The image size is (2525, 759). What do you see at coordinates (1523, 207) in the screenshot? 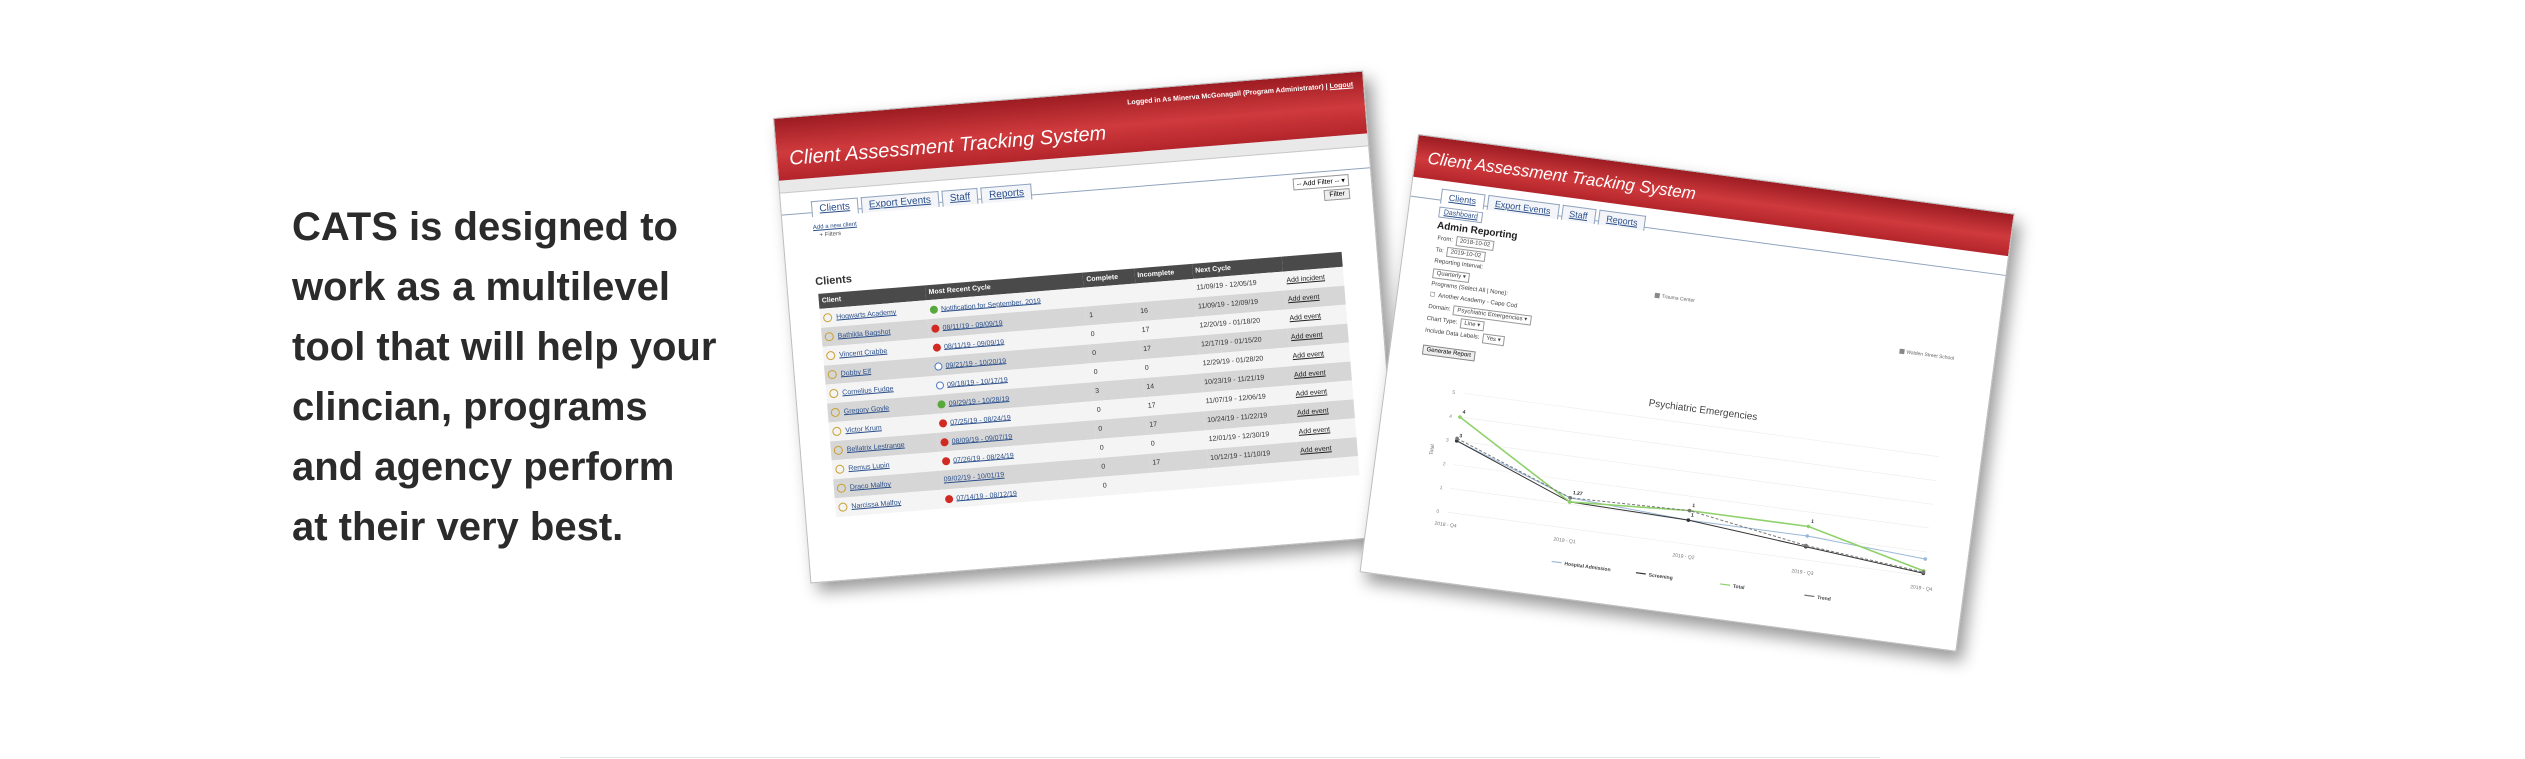
I see `tab-export-events: Export Events` at bounding box center [1523, 207].